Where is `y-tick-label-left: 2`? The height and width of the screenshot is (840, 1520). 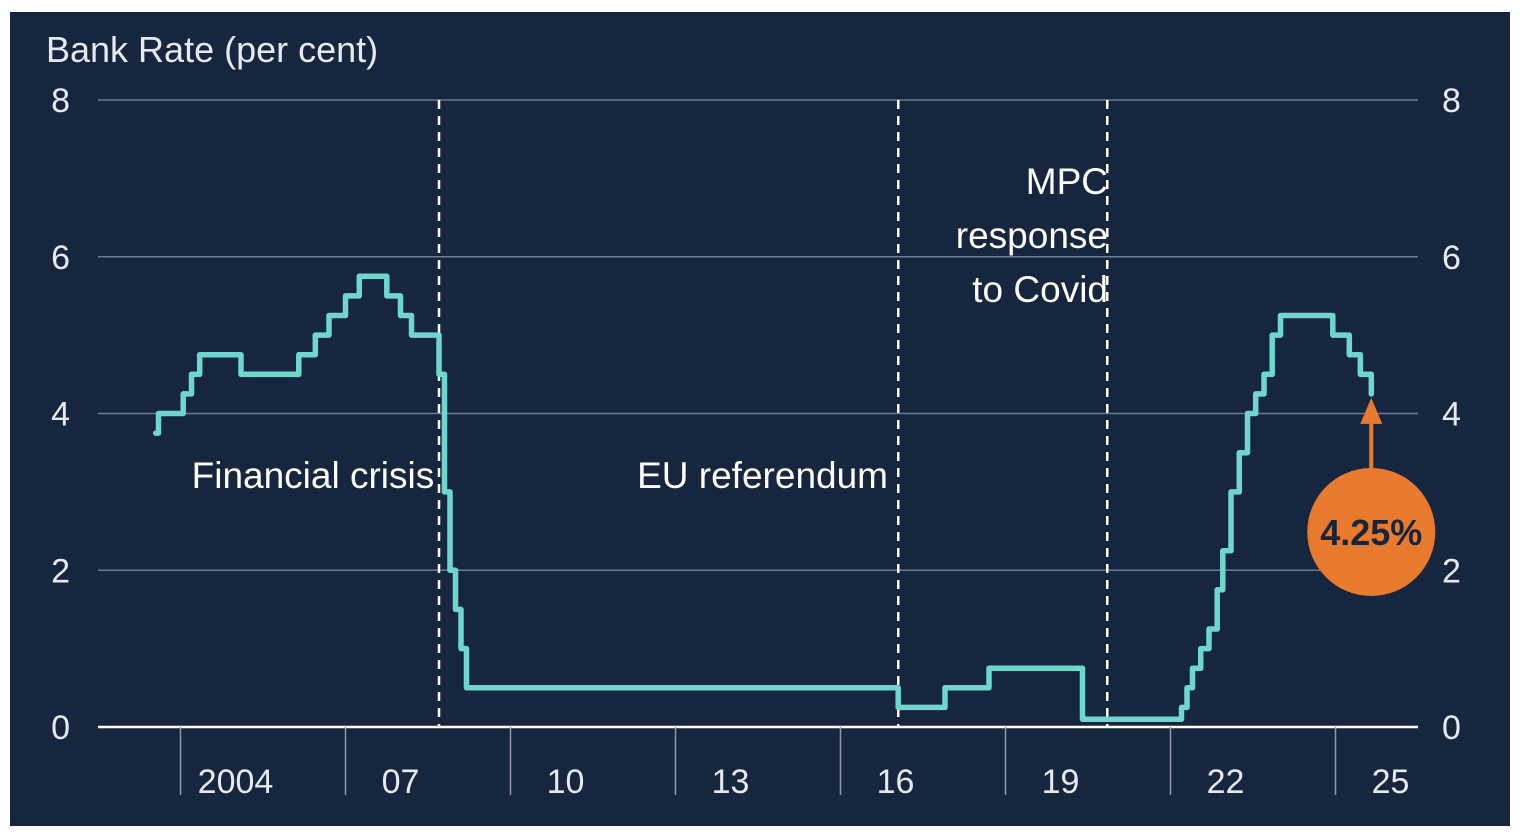
y-tick-label-left: 2 is located at coordinates (60, 571).